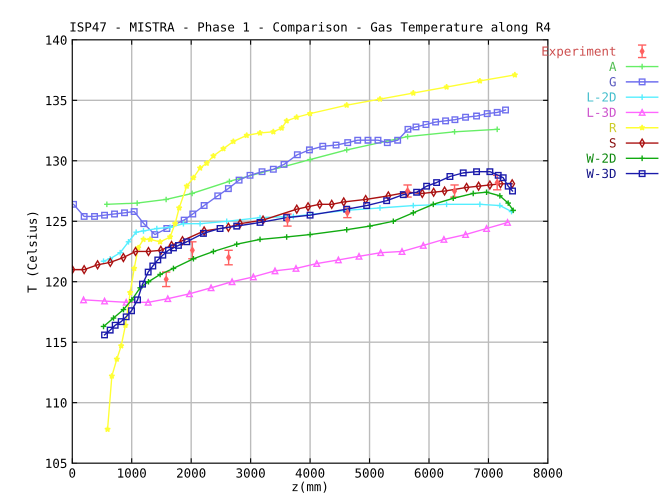 The height and width of the screenshot is (498, 669). What do you see at coordinates (601, 173) in the screenshot?
I see `legend-label: W-3D` at bounding box center [601, 173].